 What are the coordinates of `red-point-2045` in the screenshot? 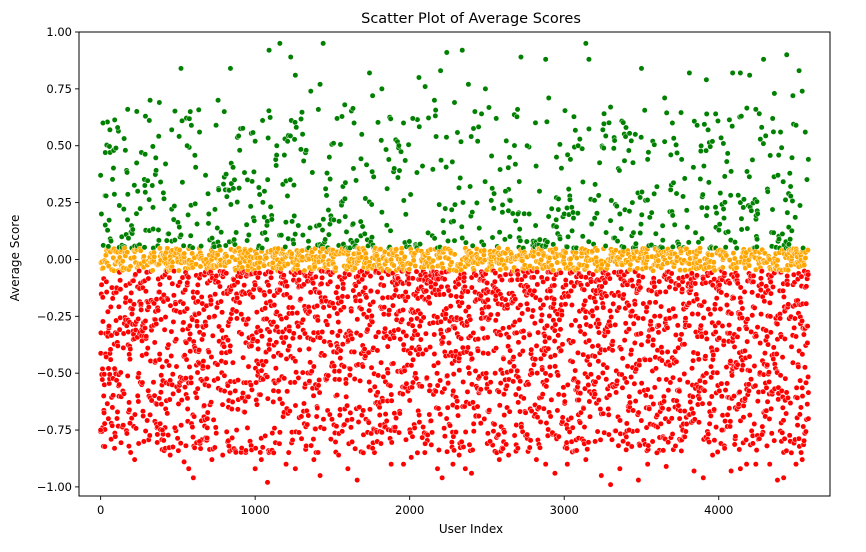 It's located at (627, 284).